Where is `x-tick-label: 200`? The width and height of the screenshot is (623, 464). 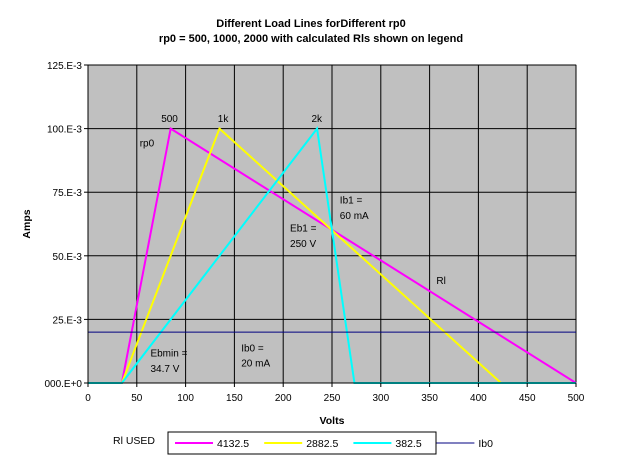
x-tick-label: 200 is located at coordinates (283, 398).